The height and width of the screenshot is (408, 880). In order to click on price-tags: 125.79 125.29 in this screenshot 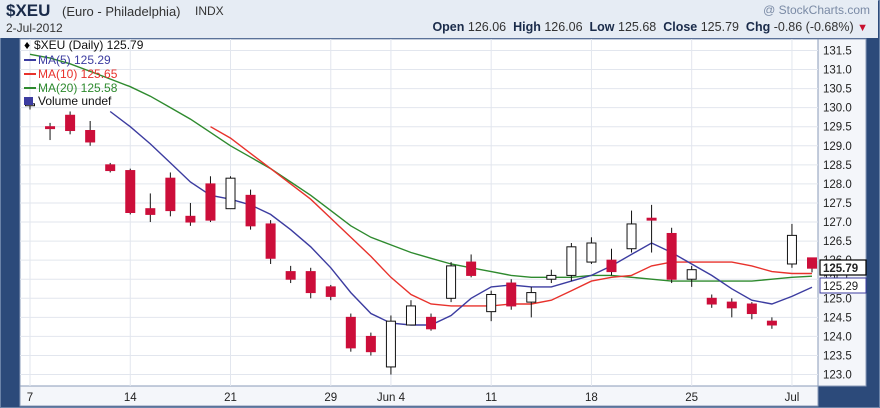, I will do `click(843, 276)`.